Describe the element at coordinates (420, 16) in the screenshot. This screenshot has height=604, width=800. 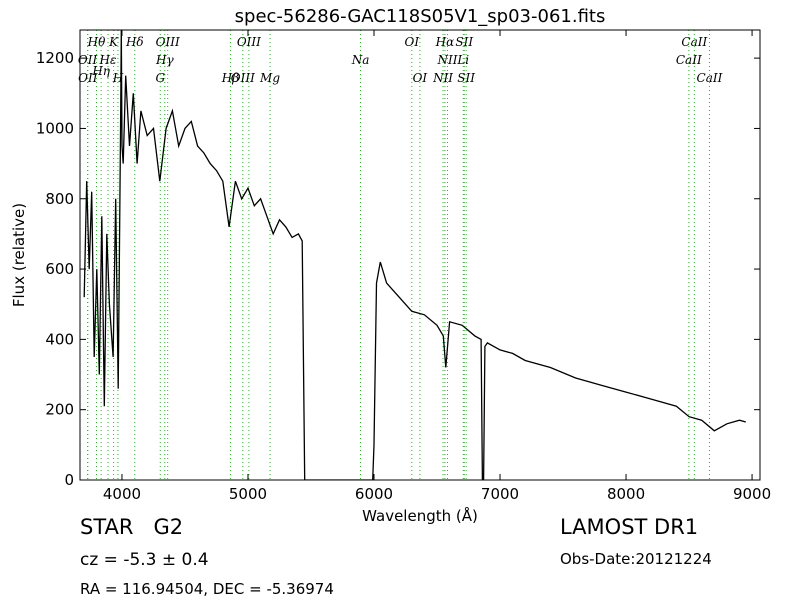
I see `chart-title: spec-56286-GAC118S05V1_sp03-061.fits` at that location.